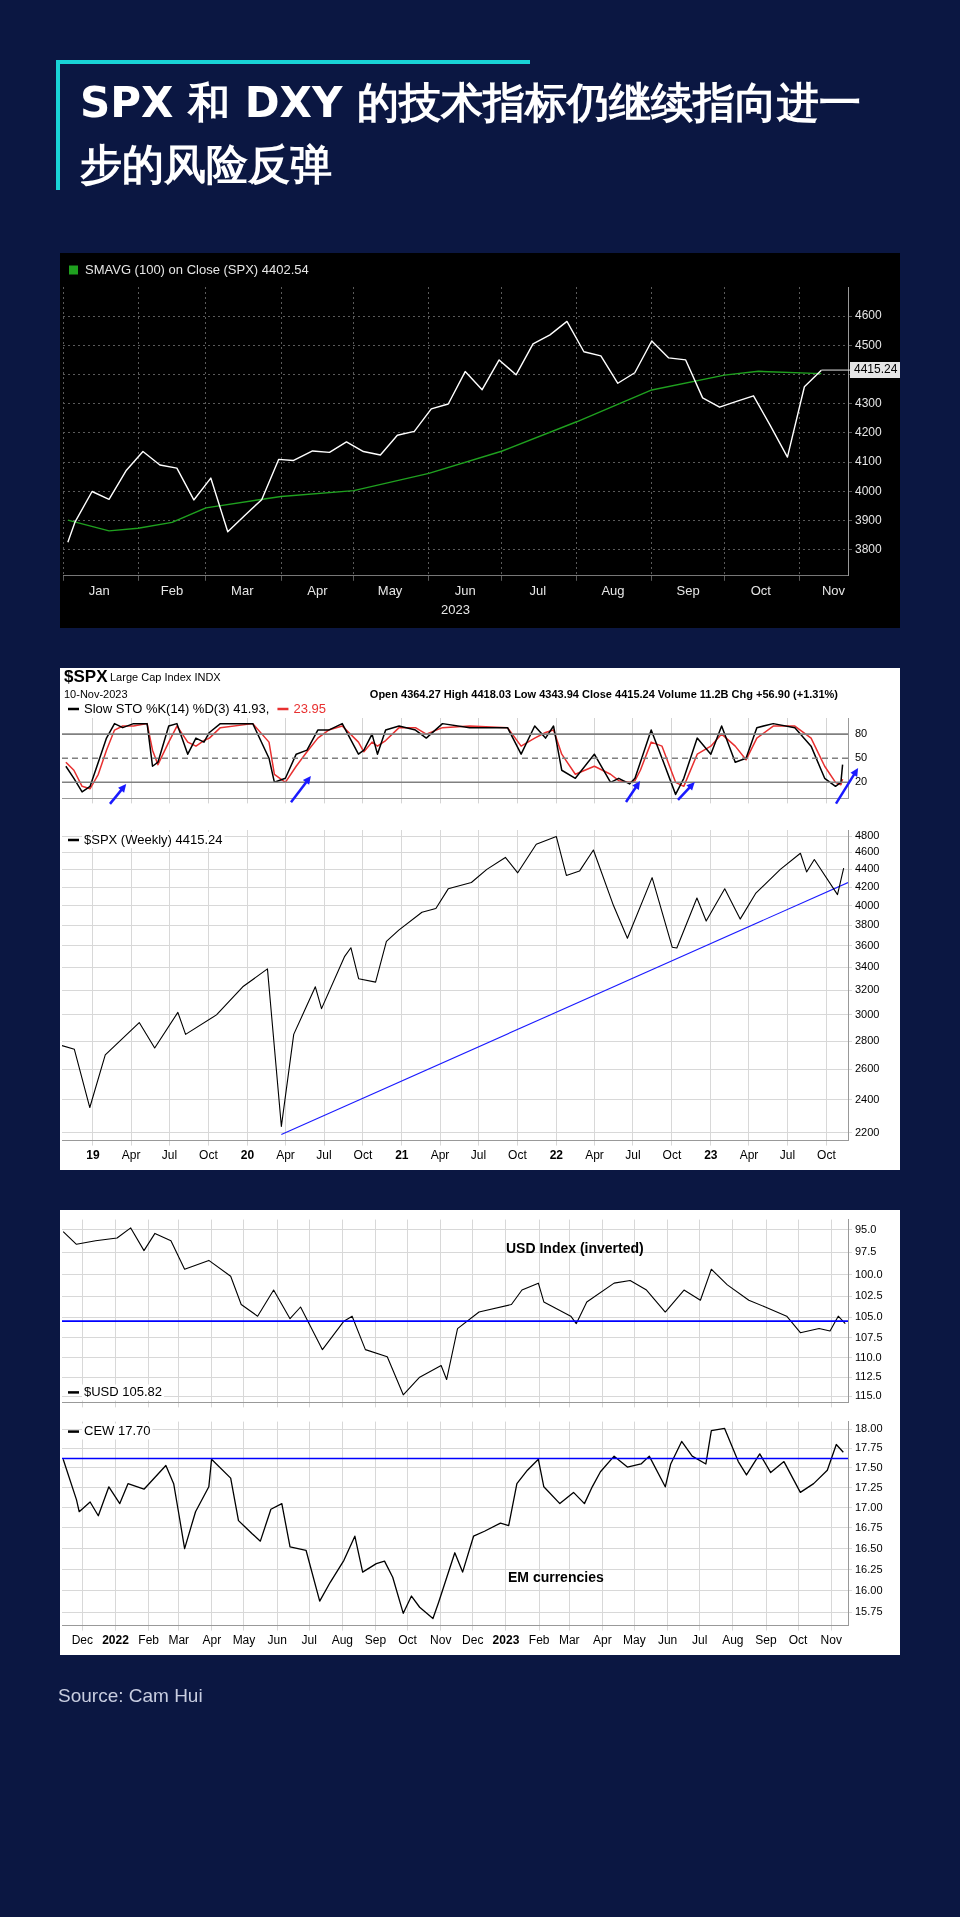  What do you see at coordinates (867, 966) in the screenshot?
I see `y-tick-label: 3400` at bounding box center [867, 966].